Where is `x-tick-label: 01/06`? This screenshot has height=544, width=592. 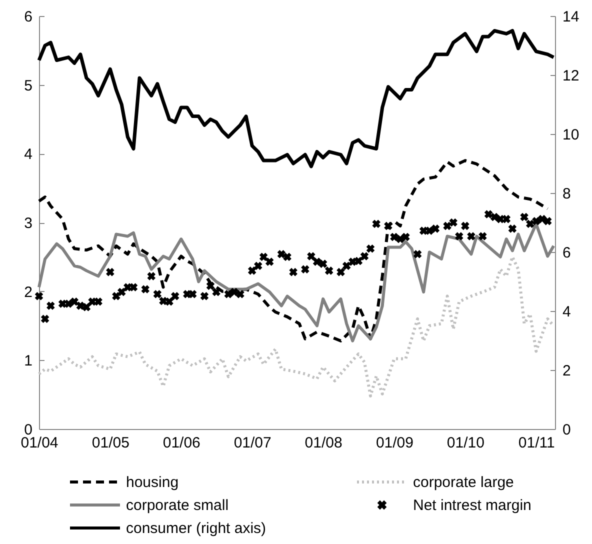
x-tick-label: 01/06 is located at coordinates (181, 443).